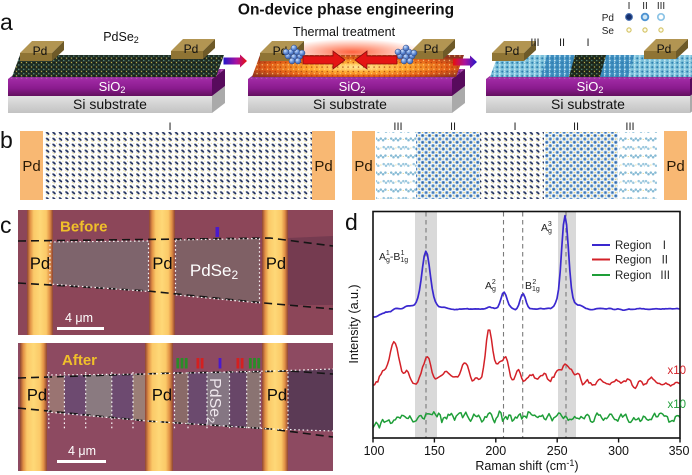 This screenshot has width=692, height=475. Describe the element at coordinates (393, 257) in the screenshot. I see `svg-text: Ag1-B1g1` at that location.